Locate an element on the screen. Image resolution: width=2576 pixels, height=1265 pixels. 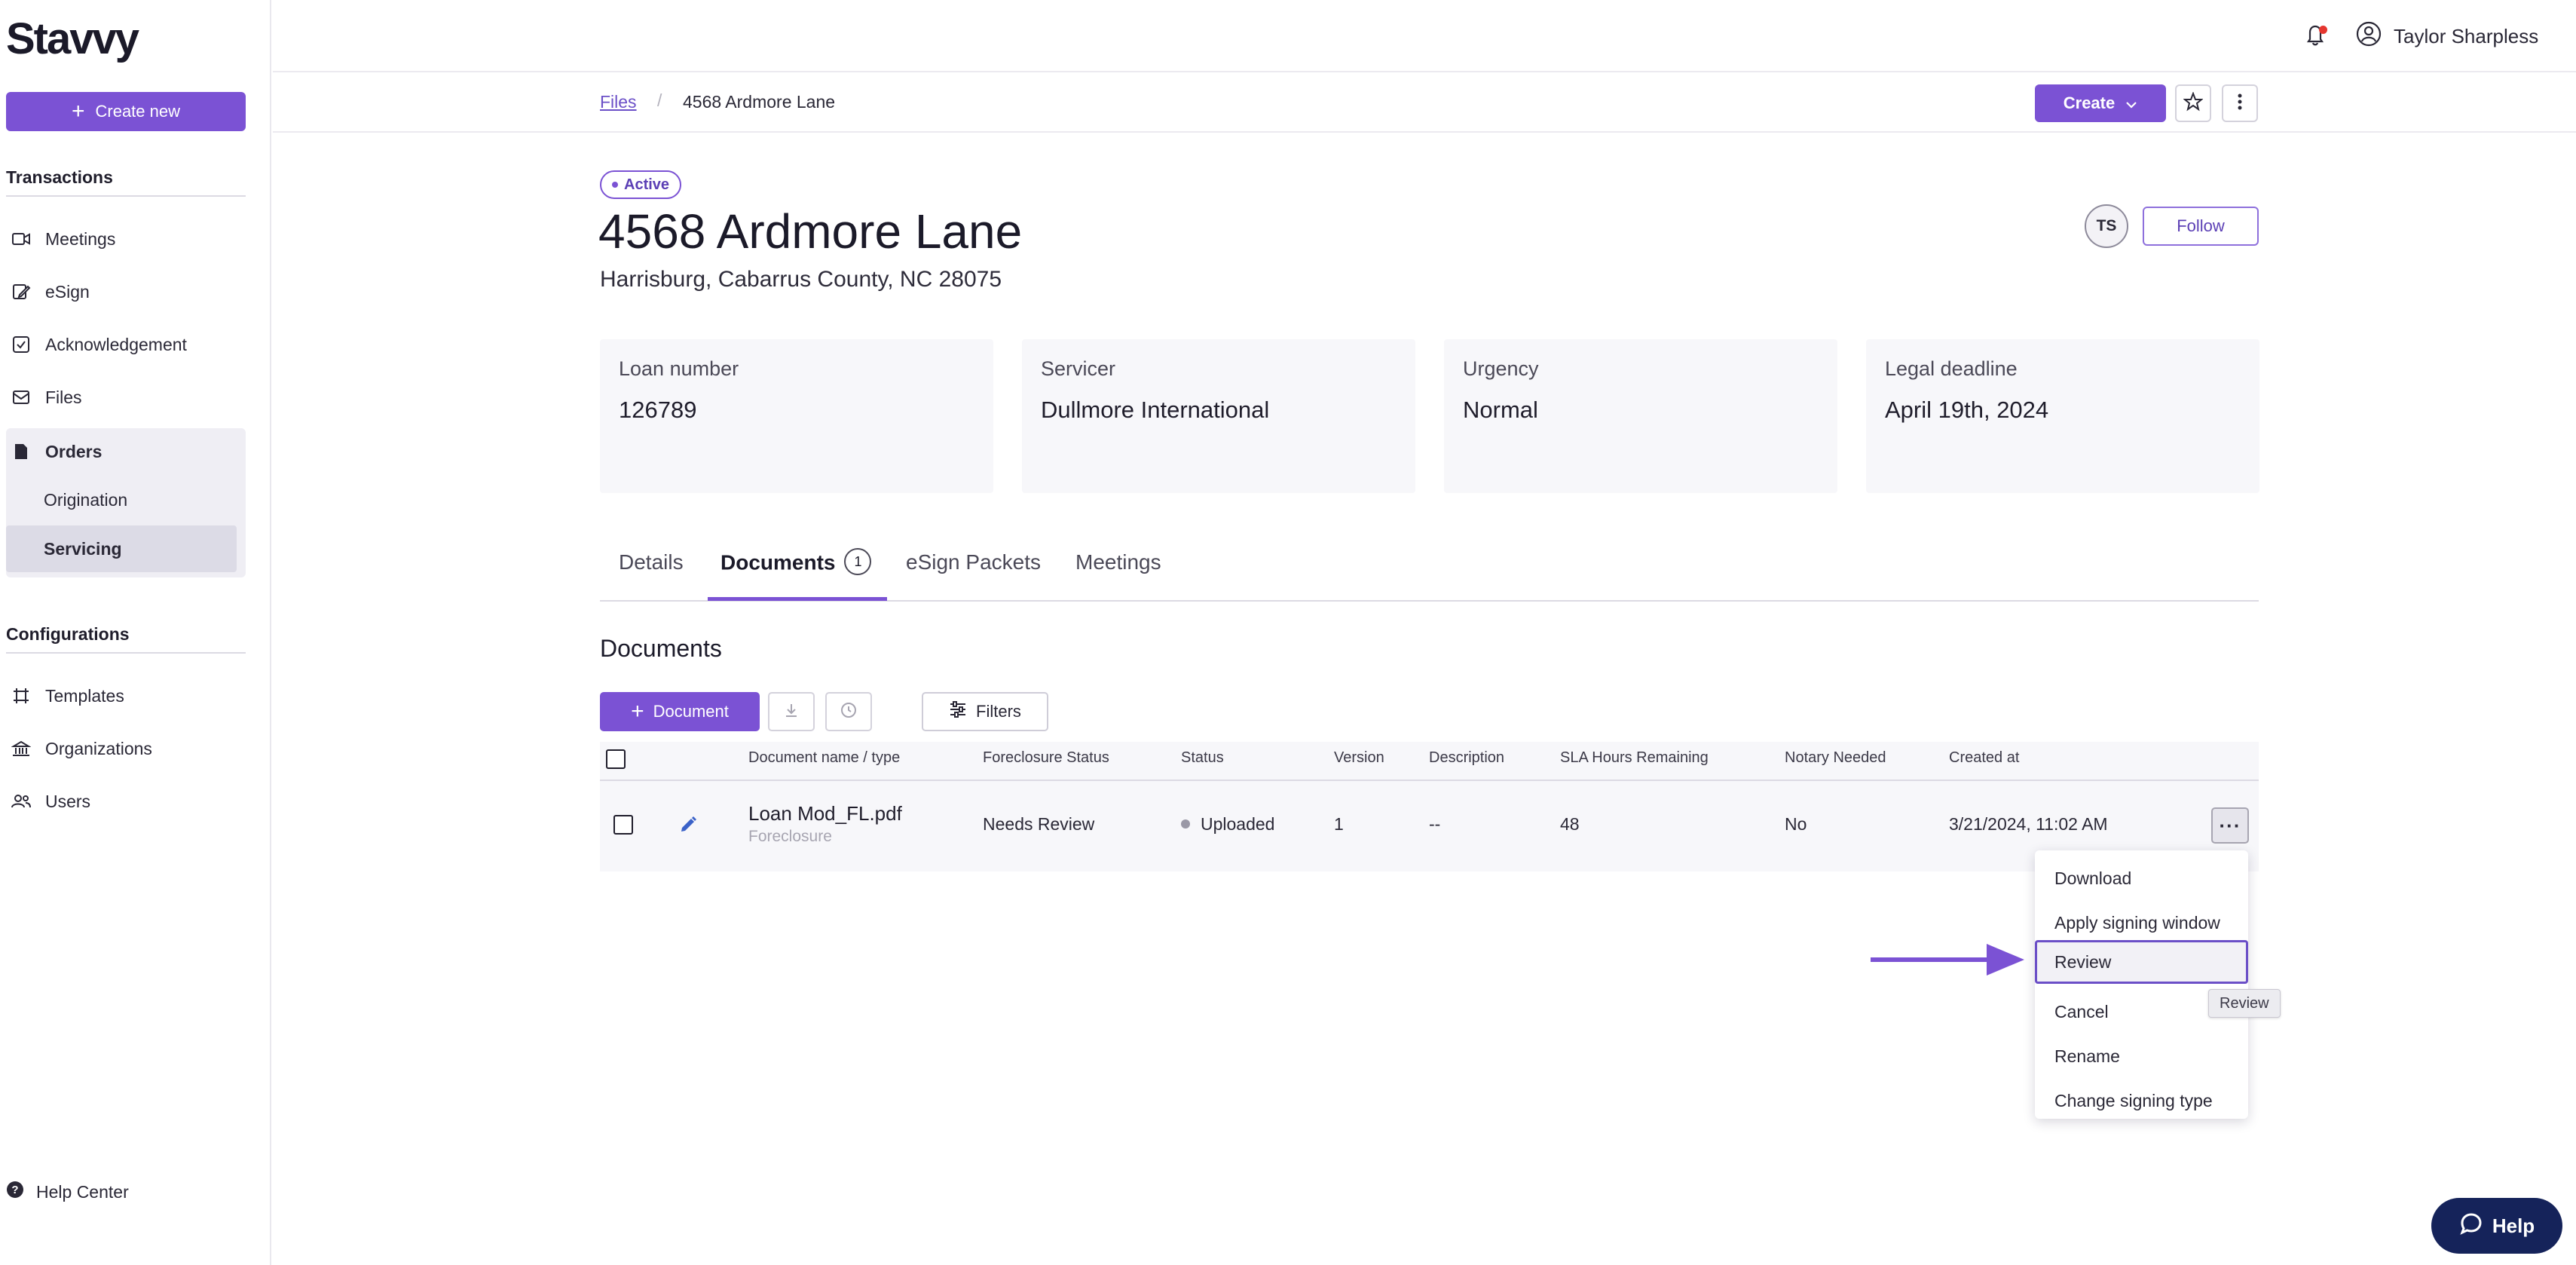
created-at-cell: 3/21/2024, 11:02 AM is located at coordinates (2028, 824).